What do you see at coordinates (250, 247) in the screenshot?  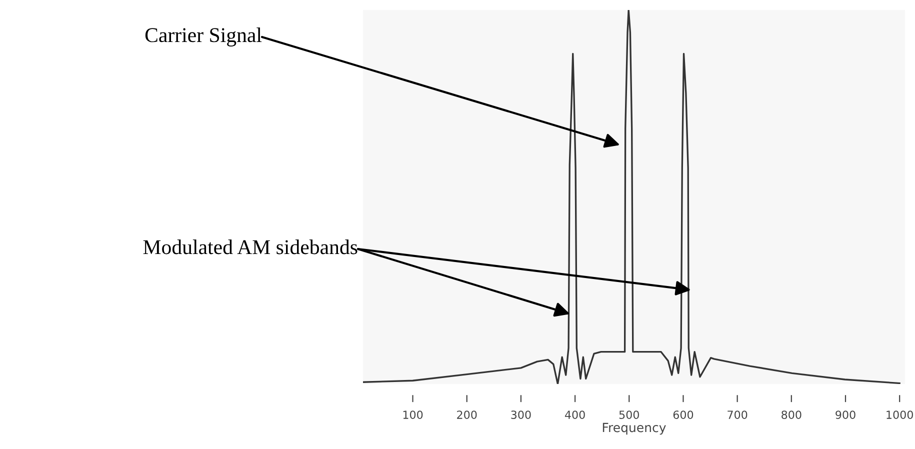 I see `text: Modulated AM sidebands` at bounding box center [250, 247].